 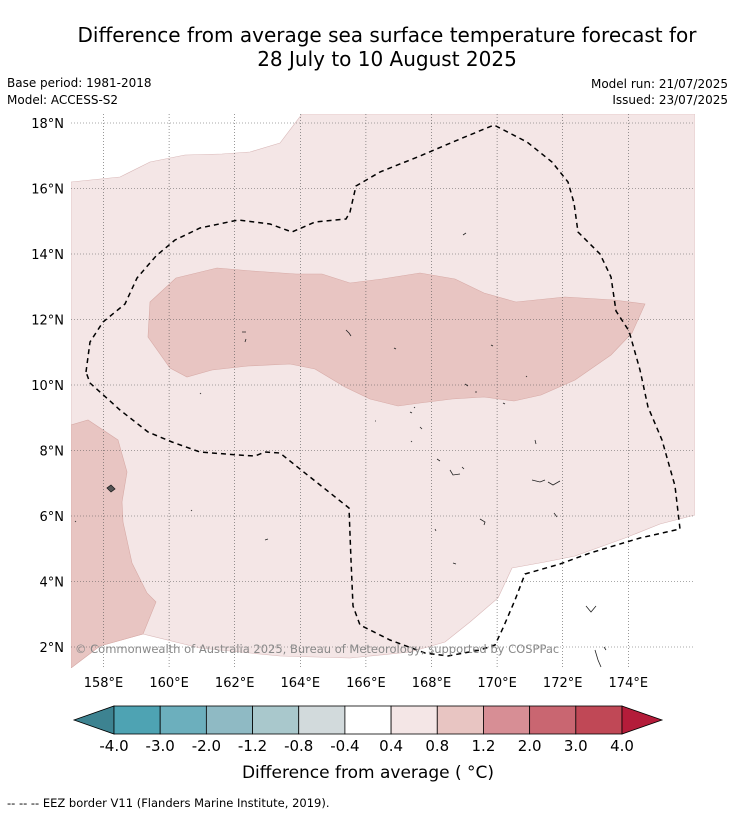 I want to click on latitude-labels: 18°N 16°N 14°N 12°N 10°N 8°N 6°N 4°N 2°N, so click(x=47, y=386).